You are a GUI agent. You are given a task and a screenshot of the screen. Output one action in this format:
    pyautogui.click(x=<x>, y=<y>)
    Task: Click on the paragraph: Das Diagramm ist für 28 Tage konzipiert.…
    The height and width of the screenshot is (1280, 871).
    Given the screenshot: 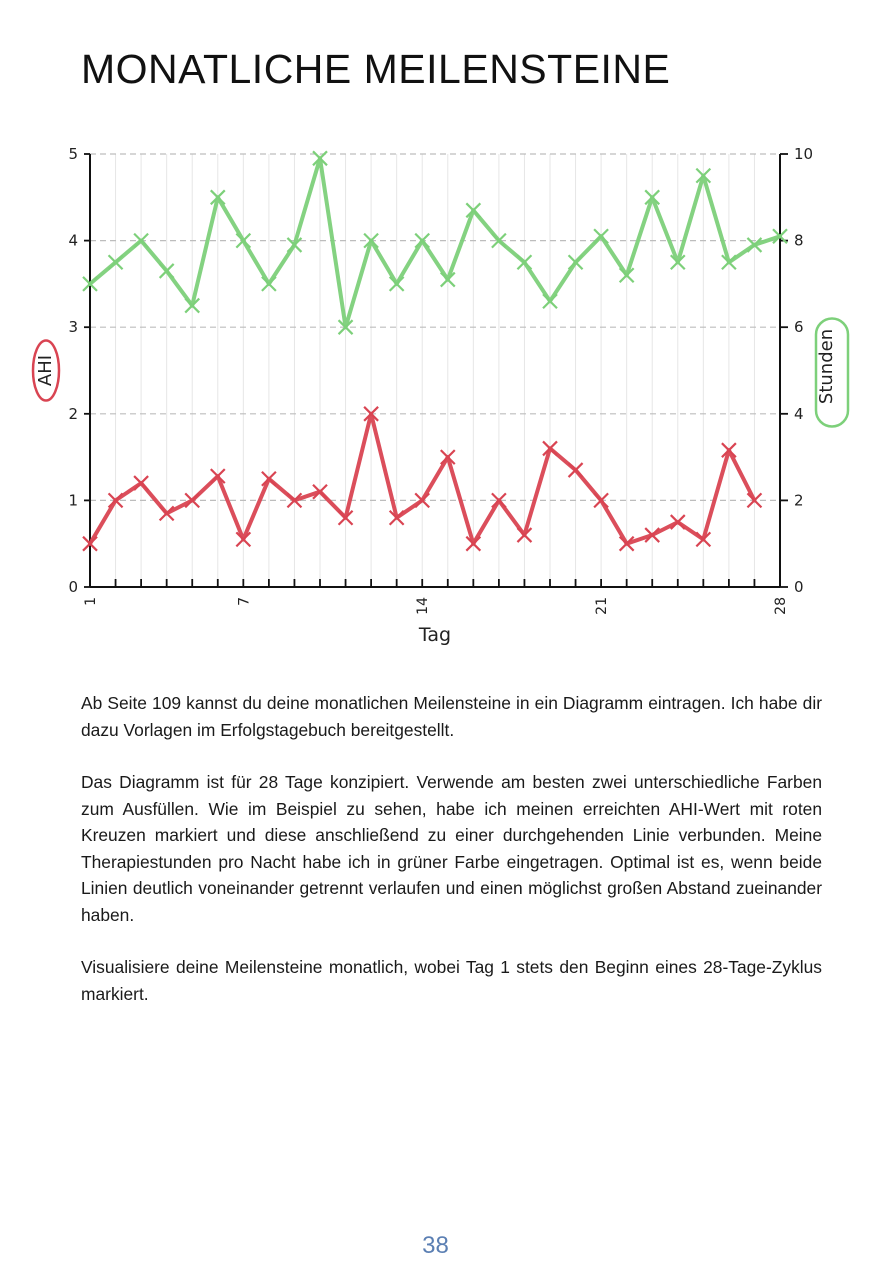 What is the action you would take?
    pyautogui.click(x=451, y=848)
    